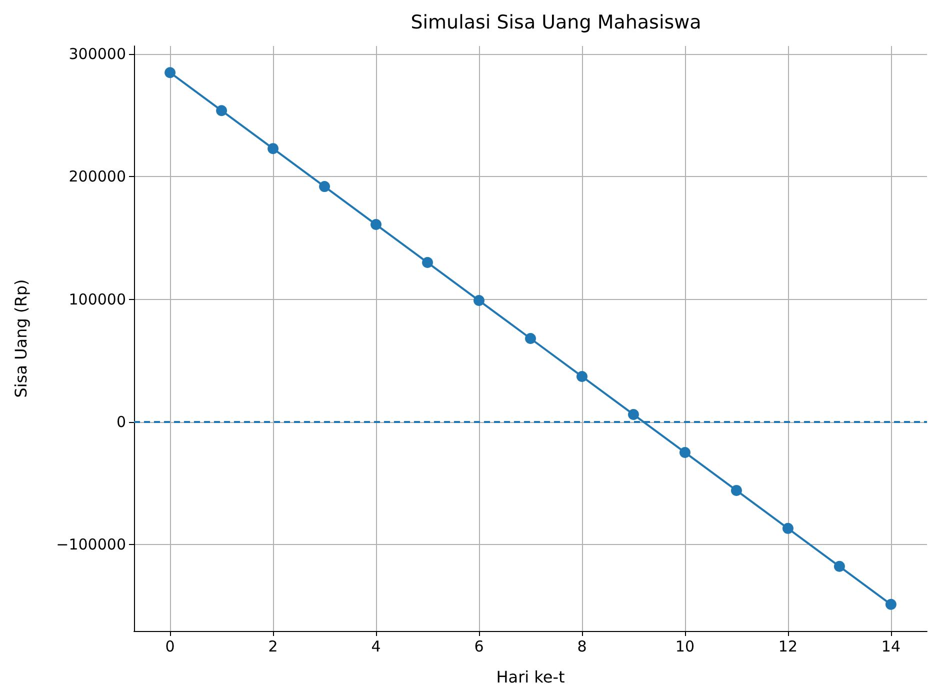  Describe the element at coordinates (97, 177) in the screenshot. I see `y-tick-label: 200000` at that location.